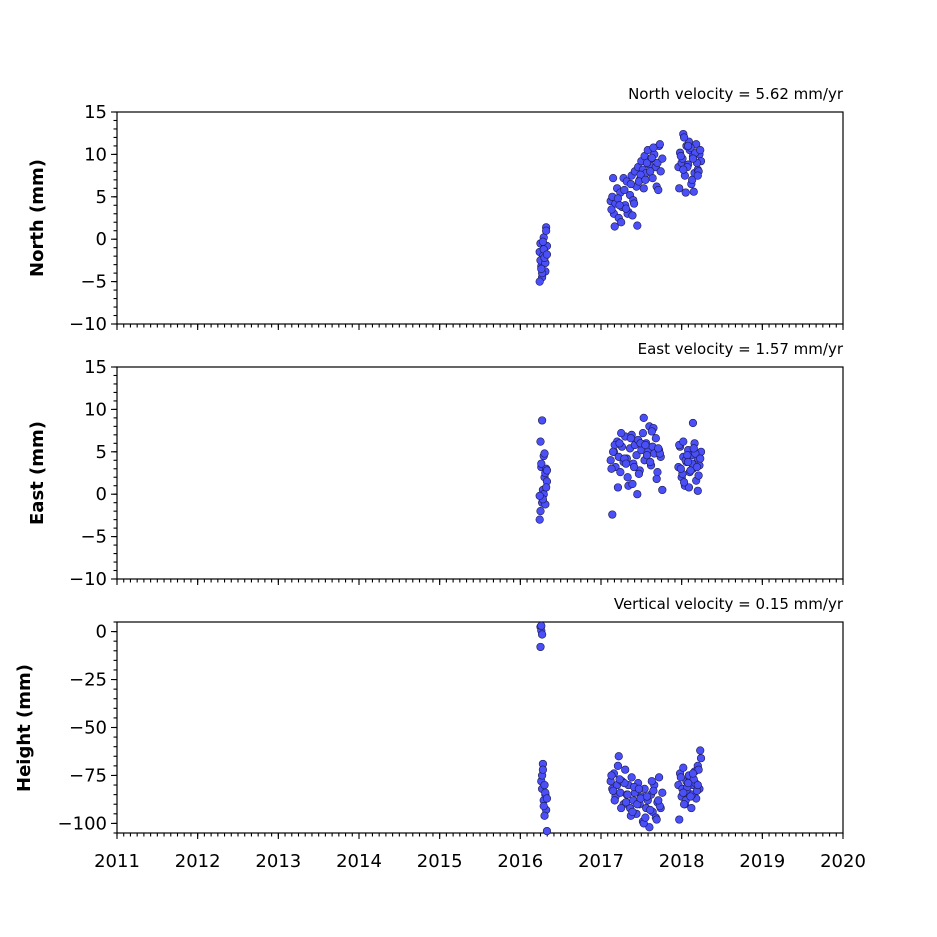 The height and width of the screenshot is (937, 937). Describe the element at coordinates (37, 473) in the screenshot. I see `east-ylabel: East (mm)` at that location.